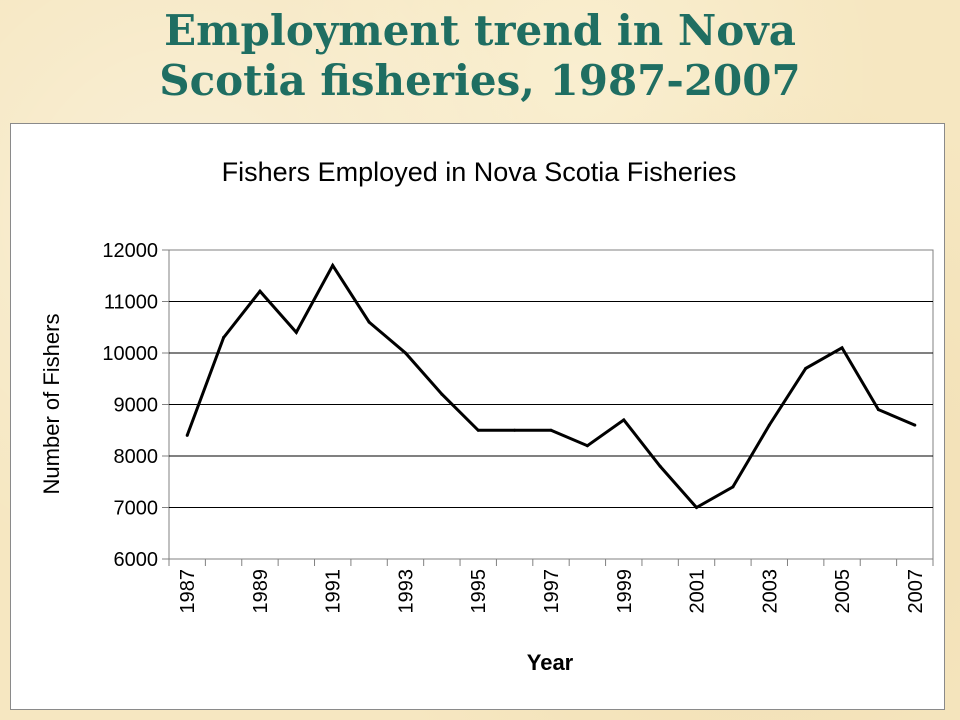 The height and width of the screenshot is (720, 960). Describe the element at coordinates (136, 560) in the screenshot. I see `y-tick-label: 6000` at that location.